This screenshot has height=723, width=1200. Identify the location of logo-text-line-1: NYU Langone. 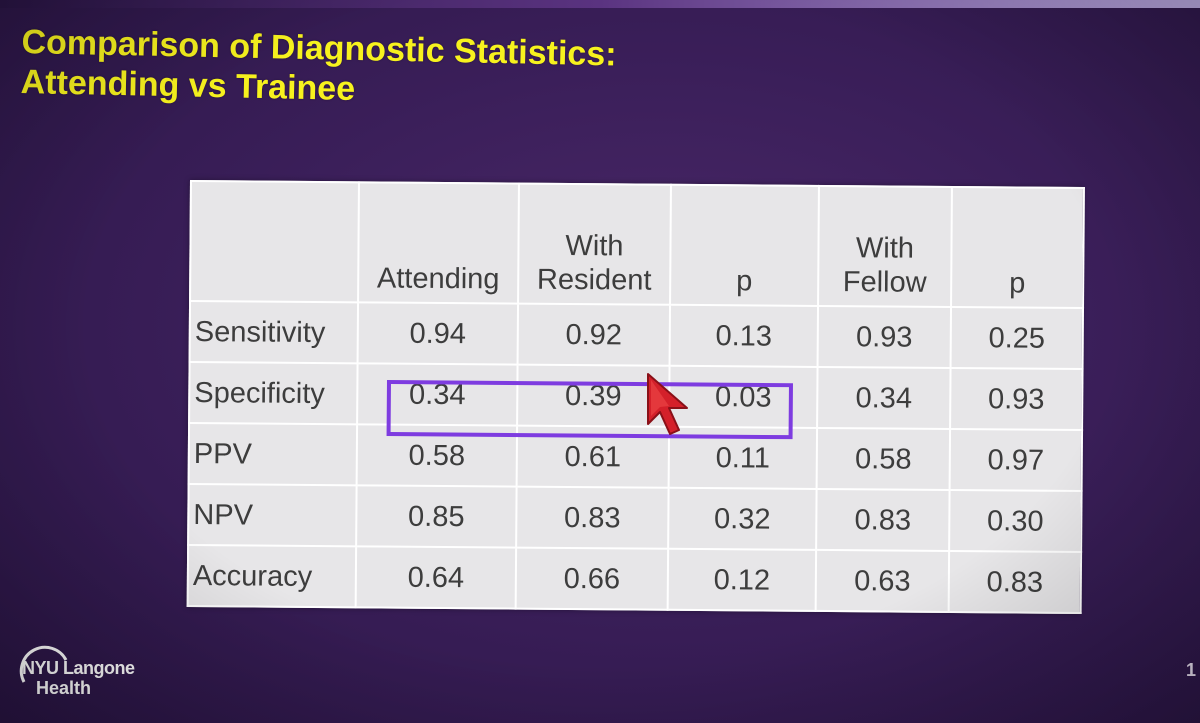
(78, 668).